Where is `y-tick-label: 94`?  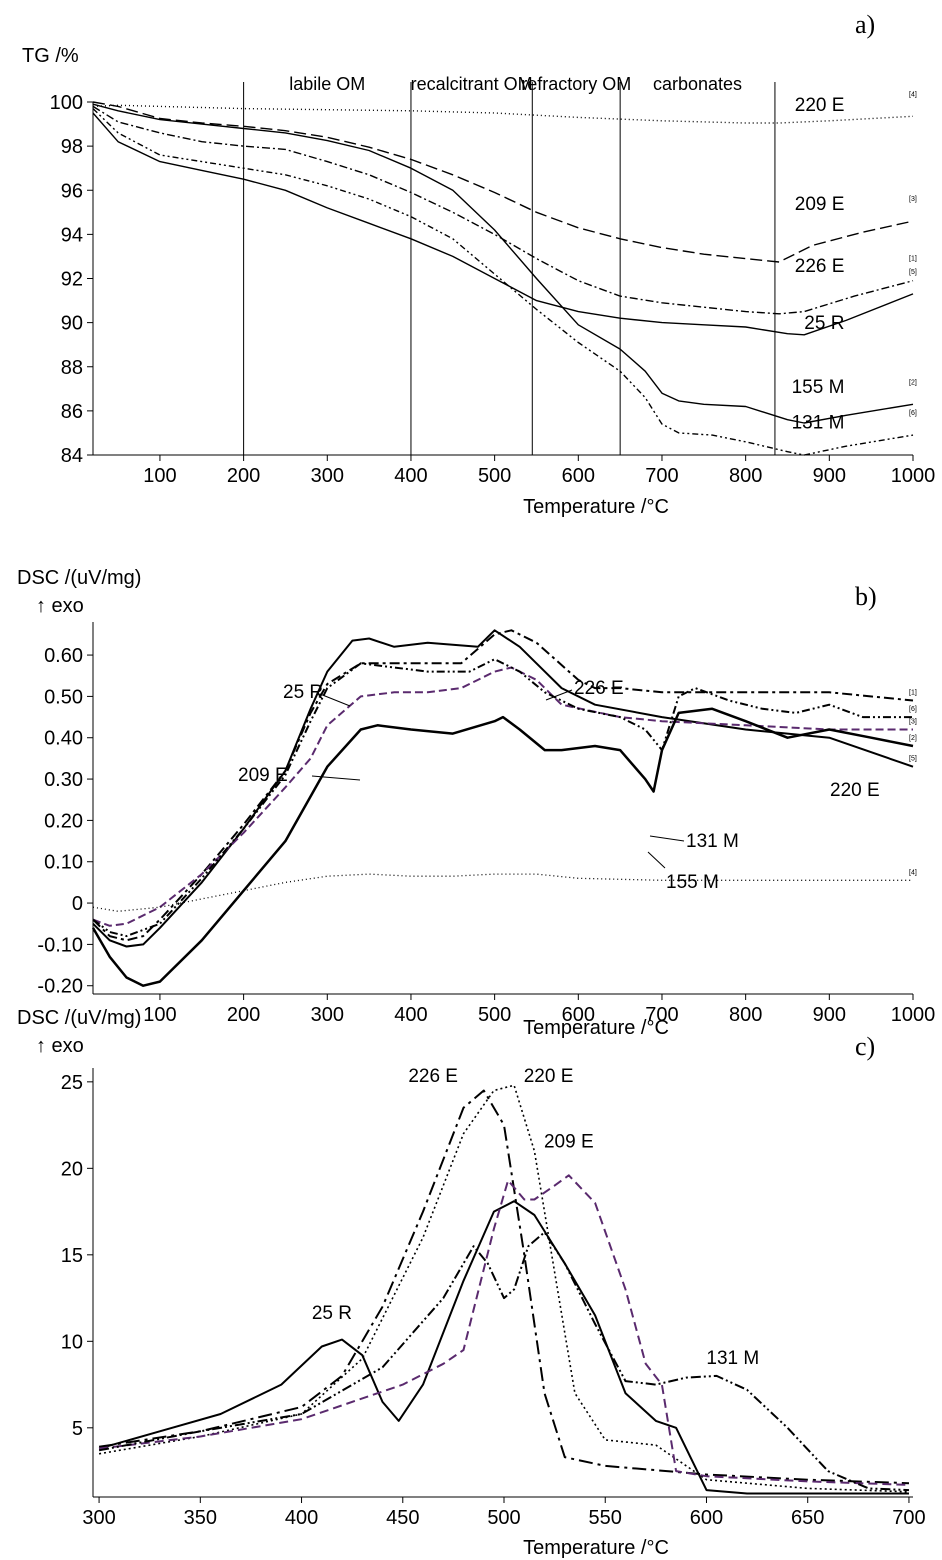
y-tick-label: 94 is located at coordinates (72, 235).